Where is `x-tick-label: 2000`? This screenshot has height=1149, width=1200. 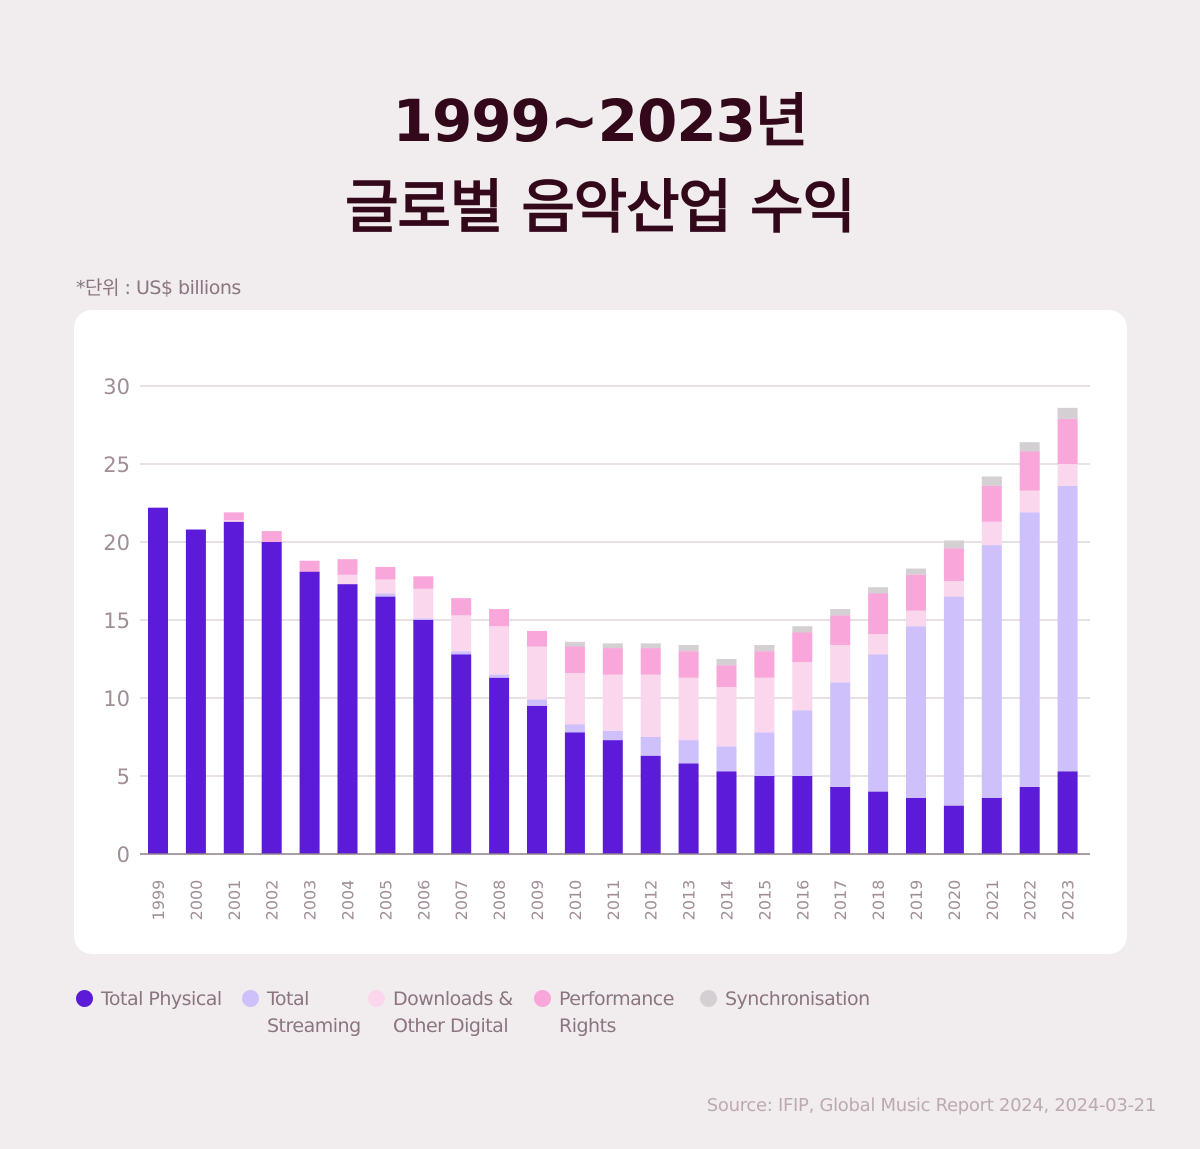 x-tick-label: 2000 is located at coordinates (196, 900).